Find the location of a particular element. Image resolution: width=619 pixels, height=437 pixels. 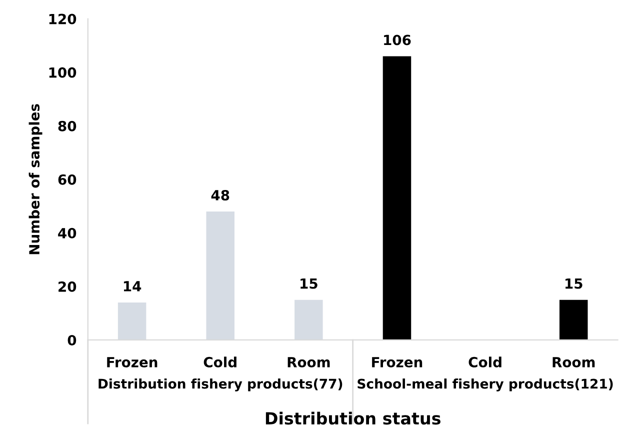

x-axis-title: Distribution status is located at coordinates (353, 418).